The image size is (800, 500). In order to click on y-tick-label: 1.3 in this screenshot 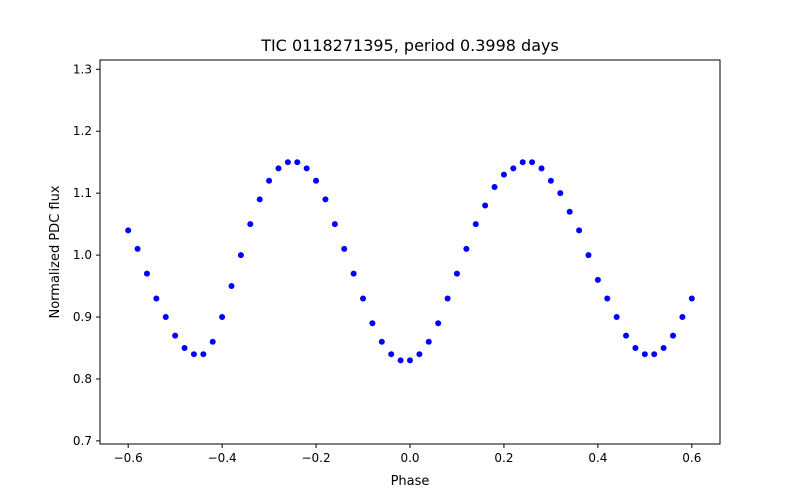, I will do `click(82, 69)`.